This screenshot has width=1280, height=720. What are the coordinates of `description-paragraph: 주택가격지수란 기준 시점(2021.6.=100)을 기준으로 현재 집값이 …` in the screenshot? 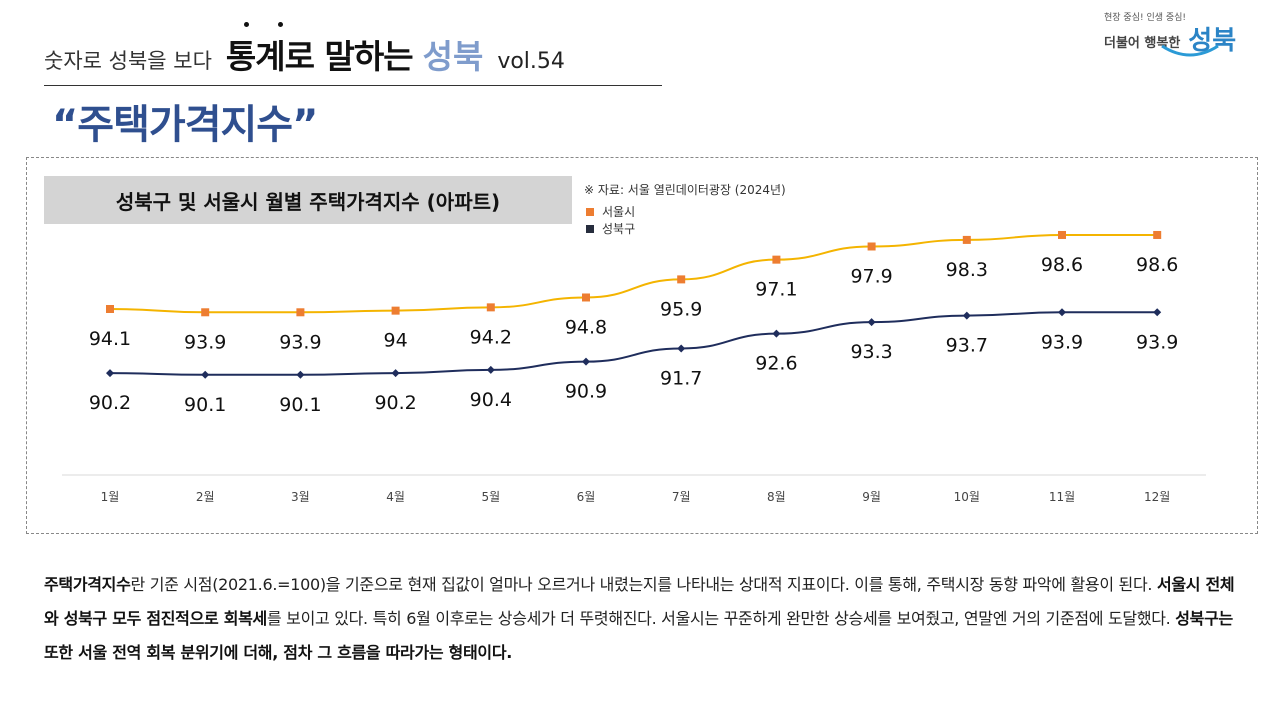 It's located at (644, 619).